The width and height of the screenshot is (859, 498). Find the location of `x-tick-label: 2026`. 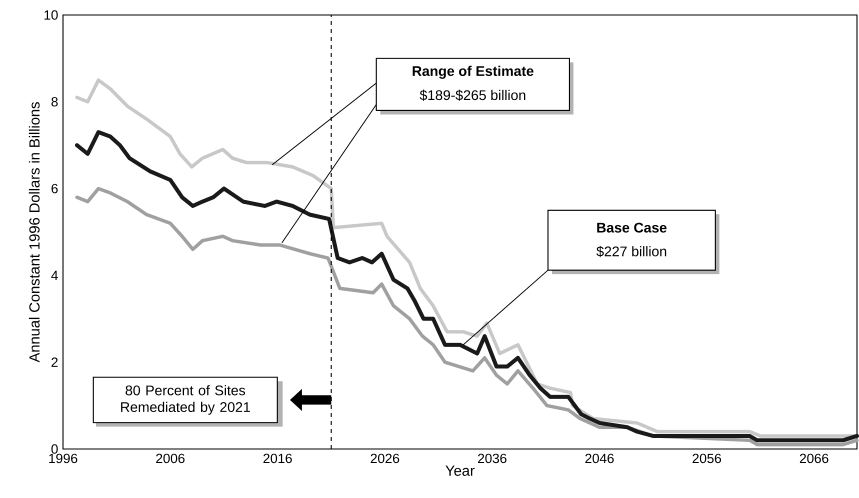

x-tick-label: 2026 is located at coordinates (385, 459).